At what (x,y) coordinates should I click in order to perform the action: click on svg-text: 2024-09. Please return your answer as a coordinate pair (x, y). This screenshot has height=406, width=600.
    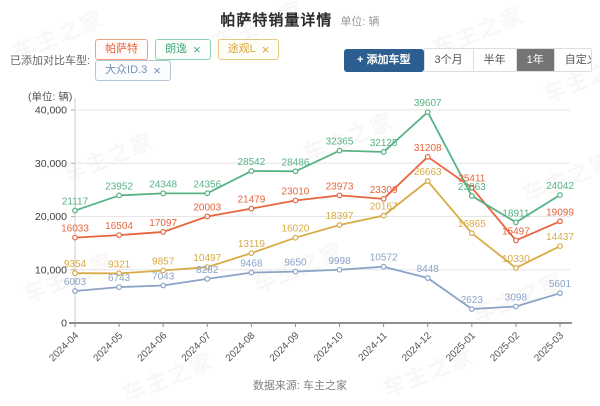
    Looking at the image, I should click on (285, 347).